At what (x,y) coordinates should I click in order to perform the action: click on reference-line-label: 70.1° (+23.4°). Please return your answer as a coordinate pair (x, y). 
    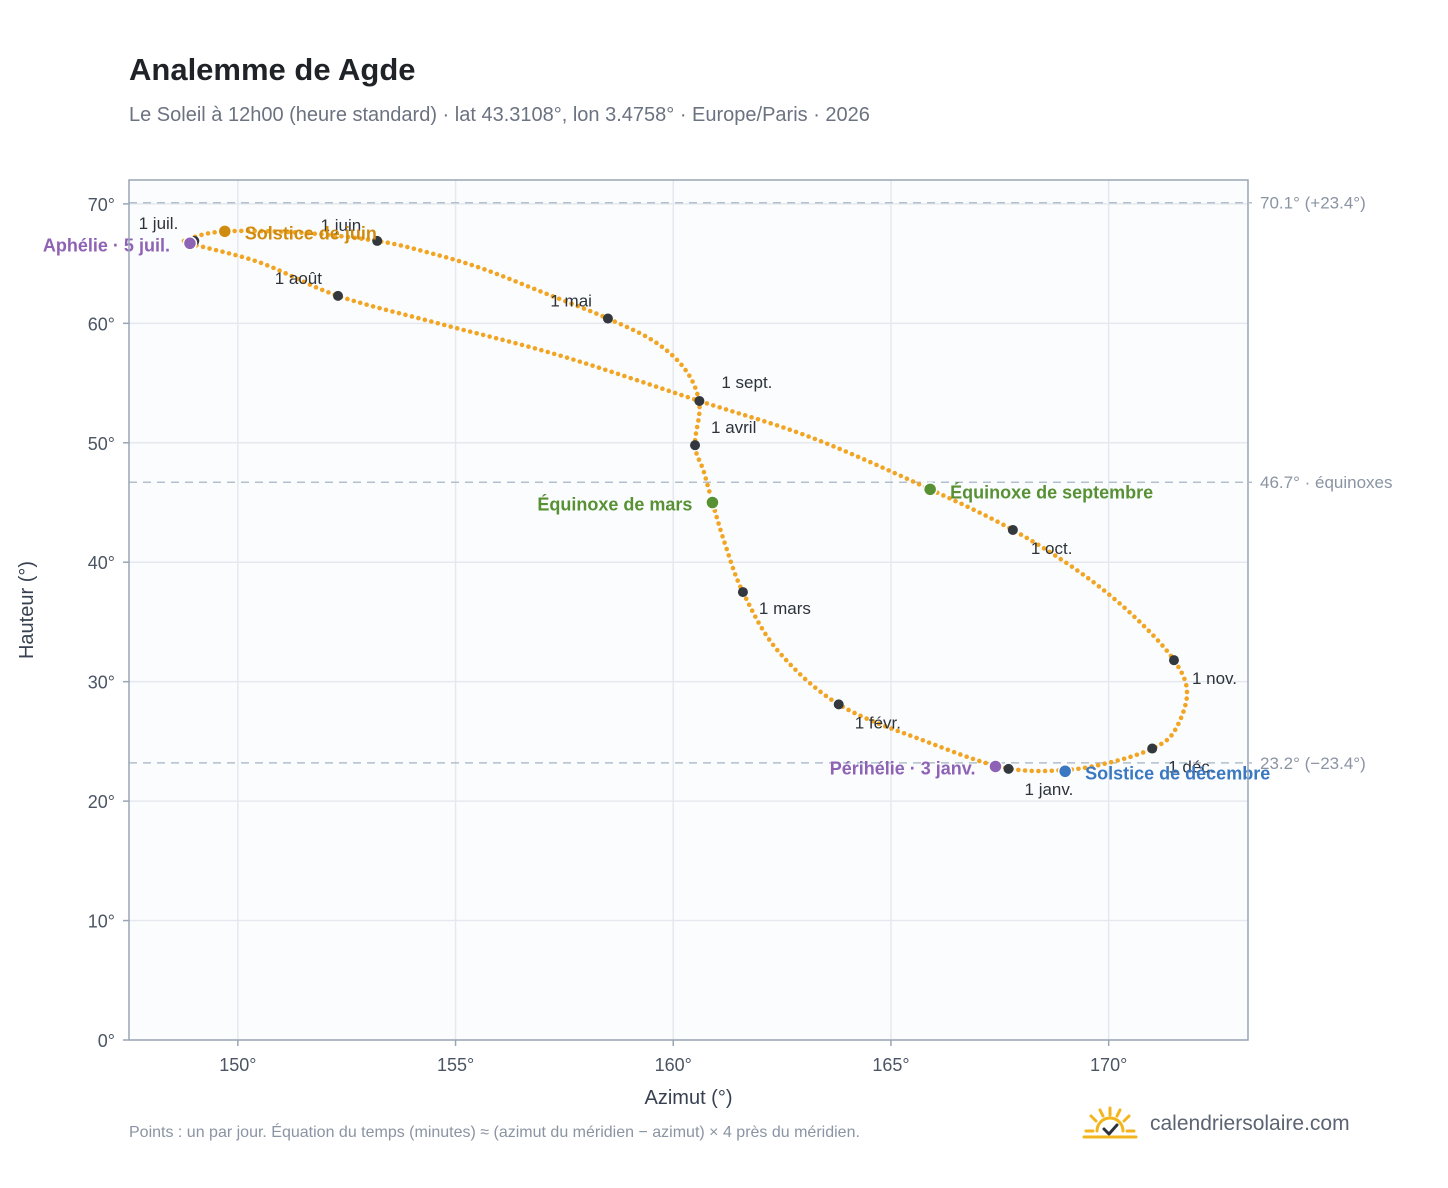
    Looking at the image, I should click on (1313, 203).